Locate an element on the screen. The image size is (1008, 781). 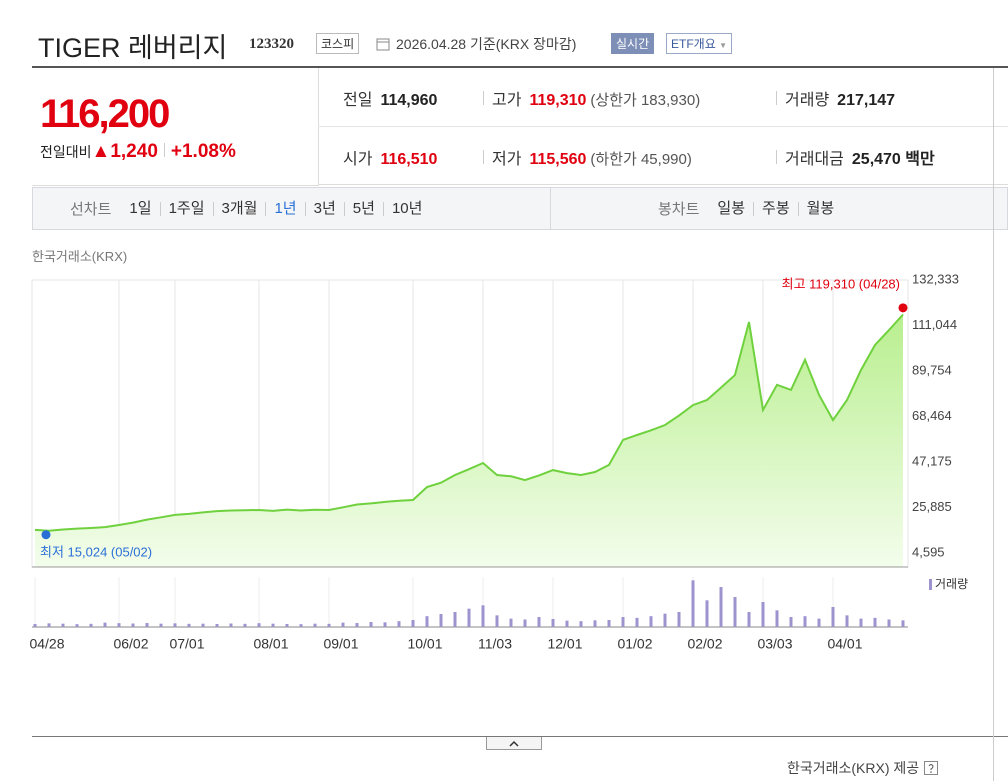
stat: 저가 115,560 (하한가 45,990) is located at coordinates (587, 157).